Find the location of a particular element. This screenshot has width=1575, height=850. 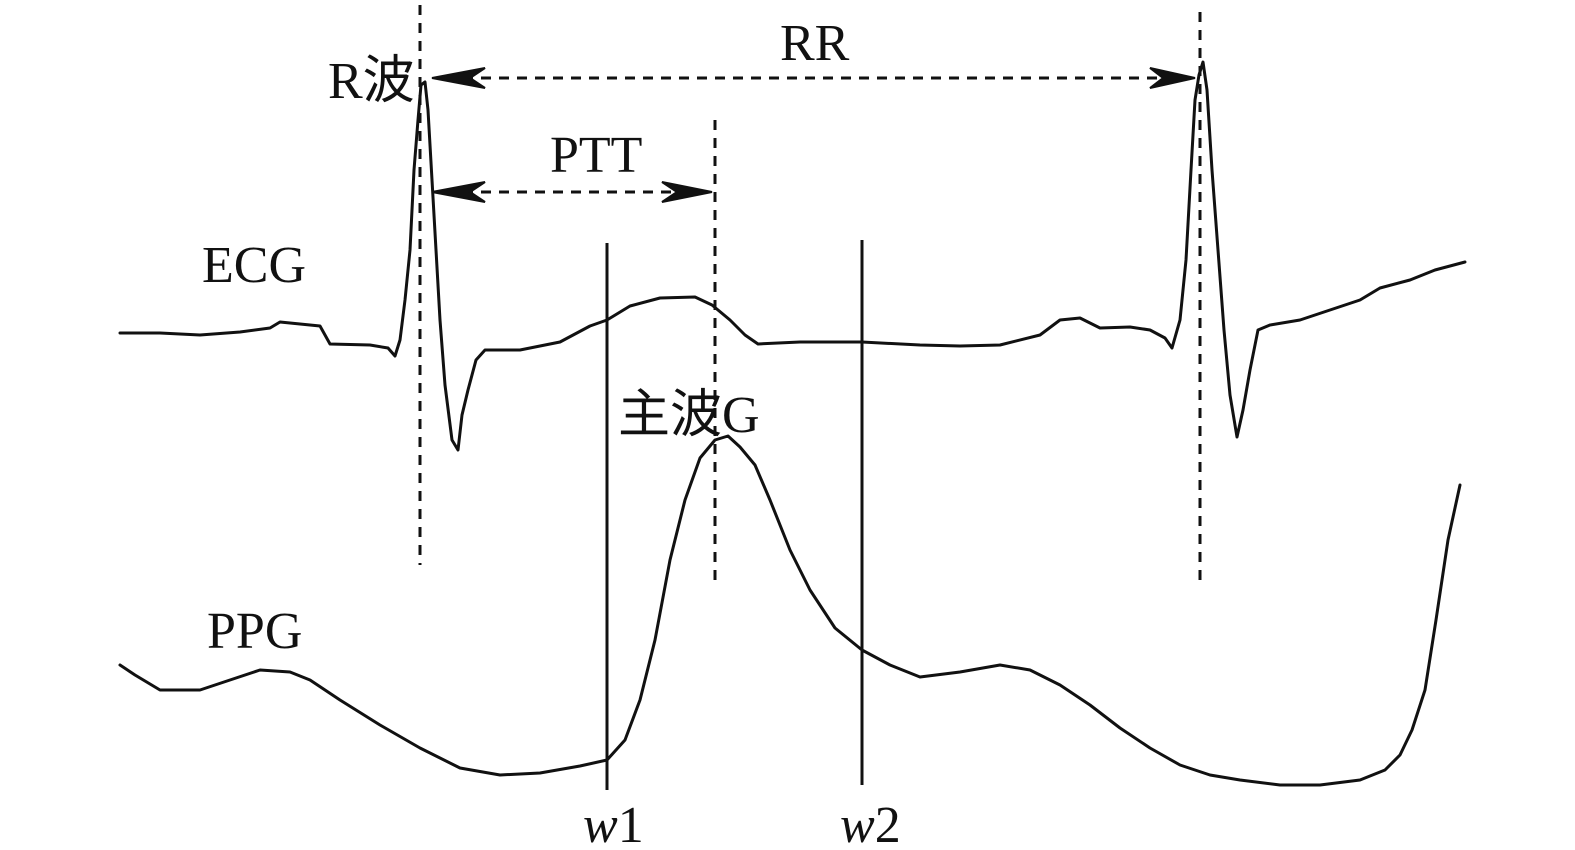

rr-right-arrowhead is located at coordinates (1172, 78).